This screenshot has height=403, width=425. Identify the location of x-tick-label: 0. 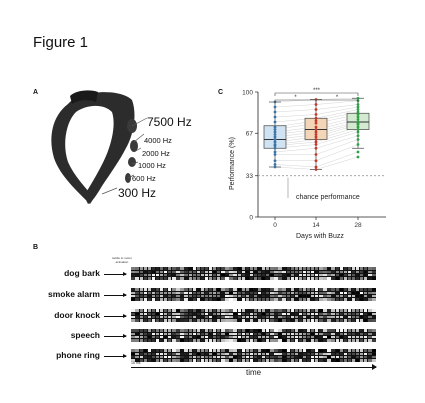
(275, 225).